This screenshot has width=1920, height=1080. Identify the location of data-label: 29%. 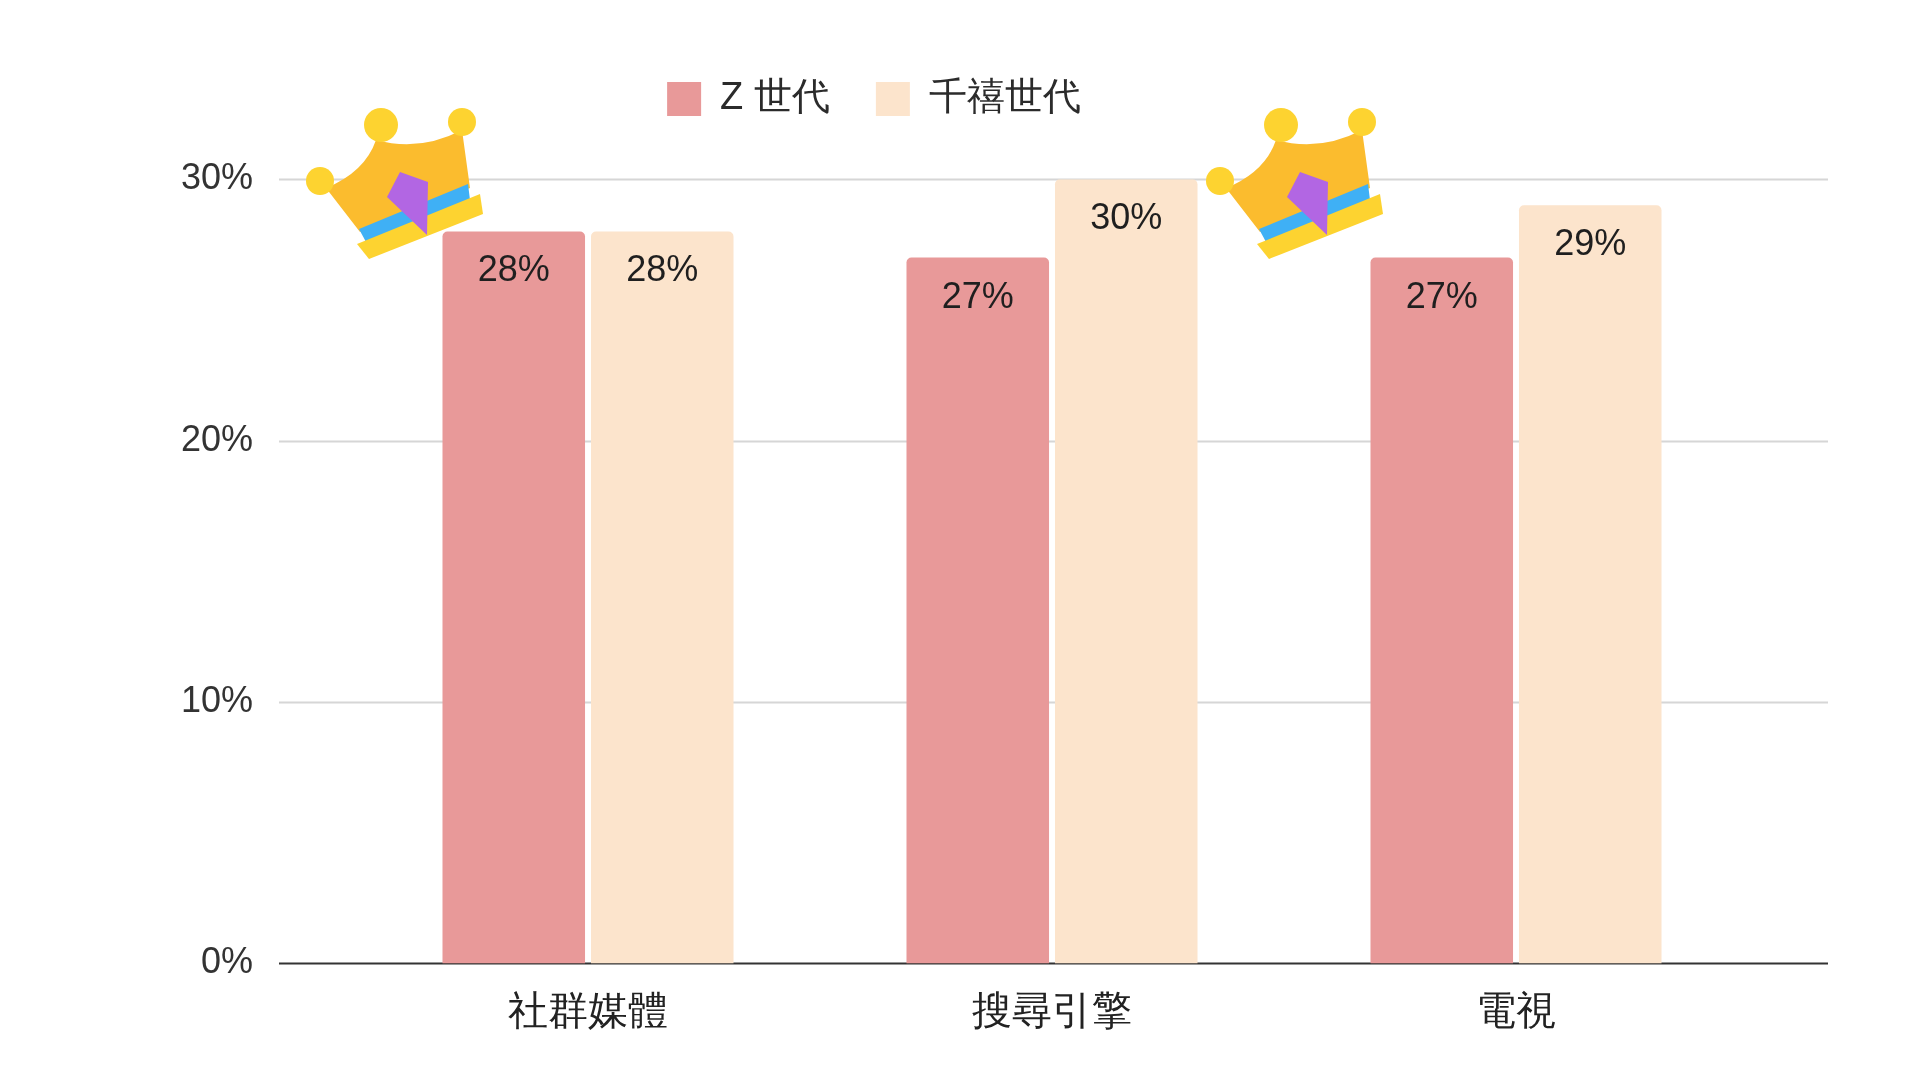
(1590, 243).